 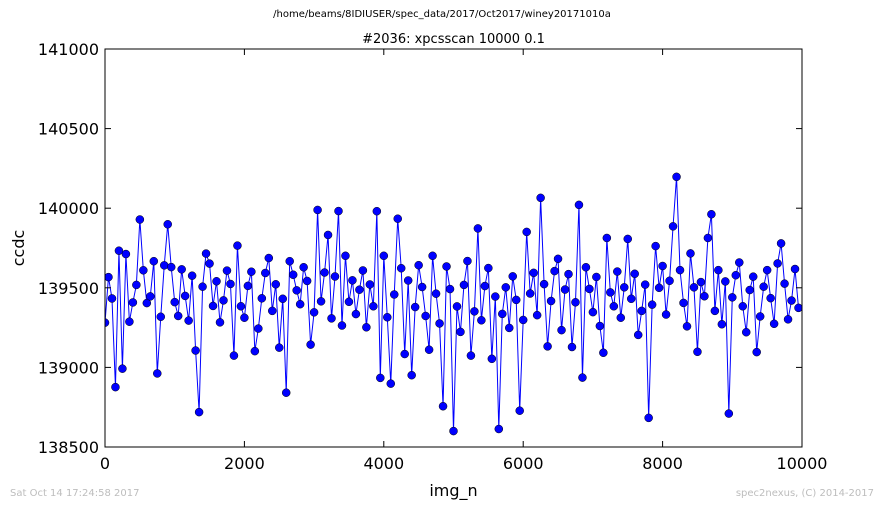 What do you see at coordinates (18, 248) in the screenshot?
I see `y-axis-label: ccdc` at bounding box center [18, 248].